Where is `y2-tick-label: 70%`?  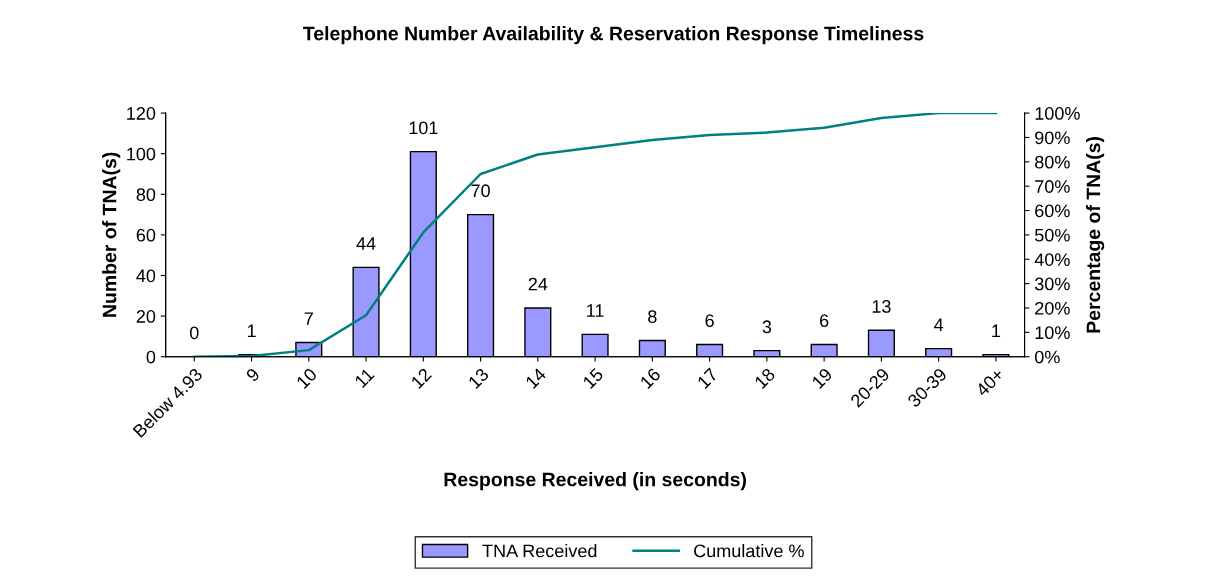 y2-tick-label: 70% is located at coordinates (1052, 186).